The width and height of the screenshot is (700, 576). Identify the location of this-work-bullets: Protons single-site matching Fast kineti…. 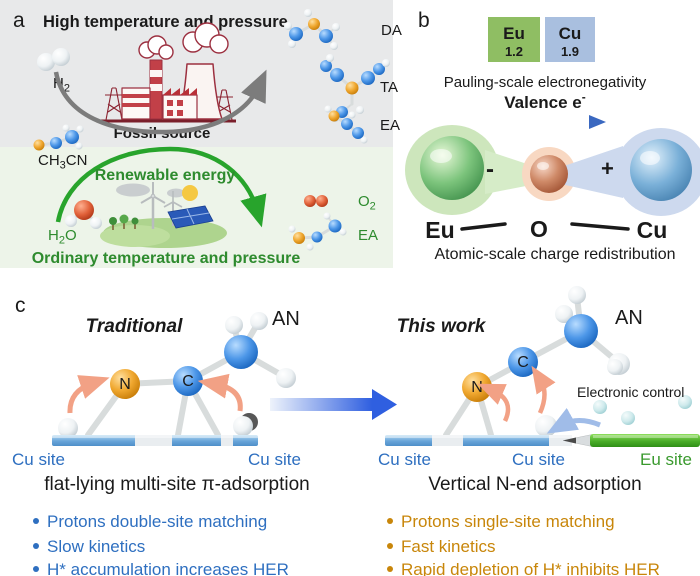
(523, 544).